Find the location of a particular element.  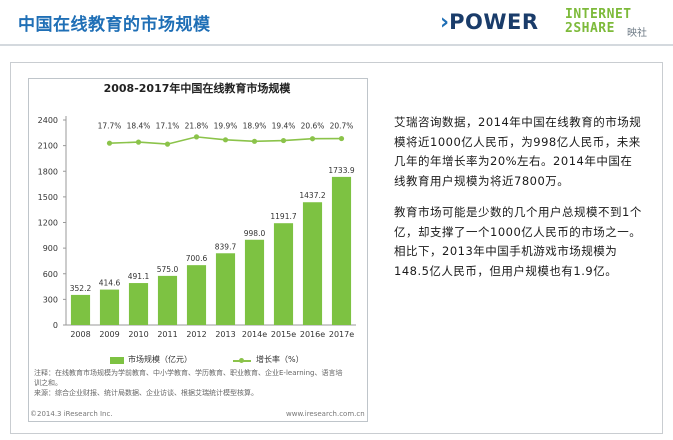

growth-point-2013 is located at coordinates (225, 140).